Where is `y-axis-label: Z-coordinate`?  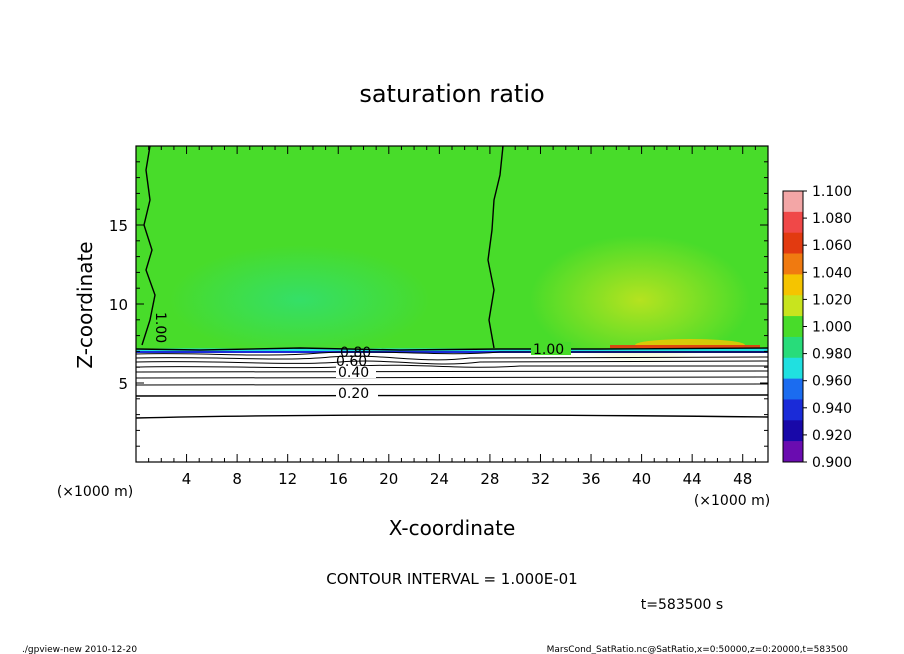
y-axis-label: Z-coordinate is located at coordinates (85, 304).